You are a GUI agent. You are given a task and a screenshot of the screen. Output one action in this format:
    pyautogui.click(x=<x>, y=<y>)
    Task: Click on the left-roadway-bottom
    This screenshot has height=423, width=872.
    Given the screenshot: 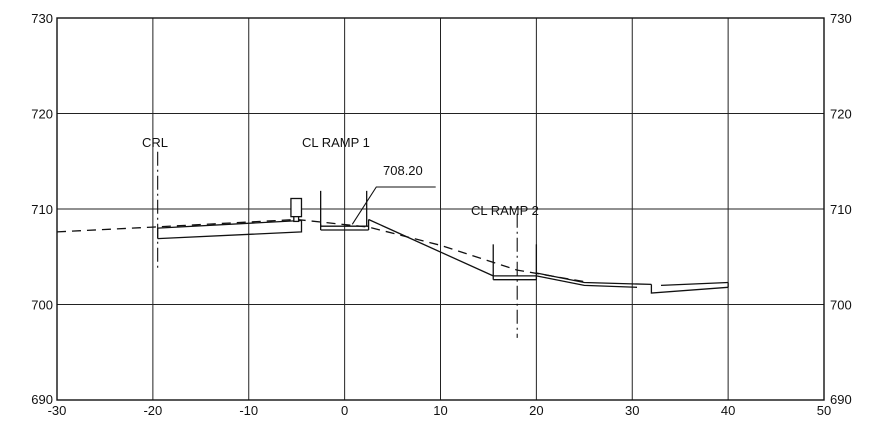 What is the action you would take?
    pyautogui.click(x=230, y=230)
    